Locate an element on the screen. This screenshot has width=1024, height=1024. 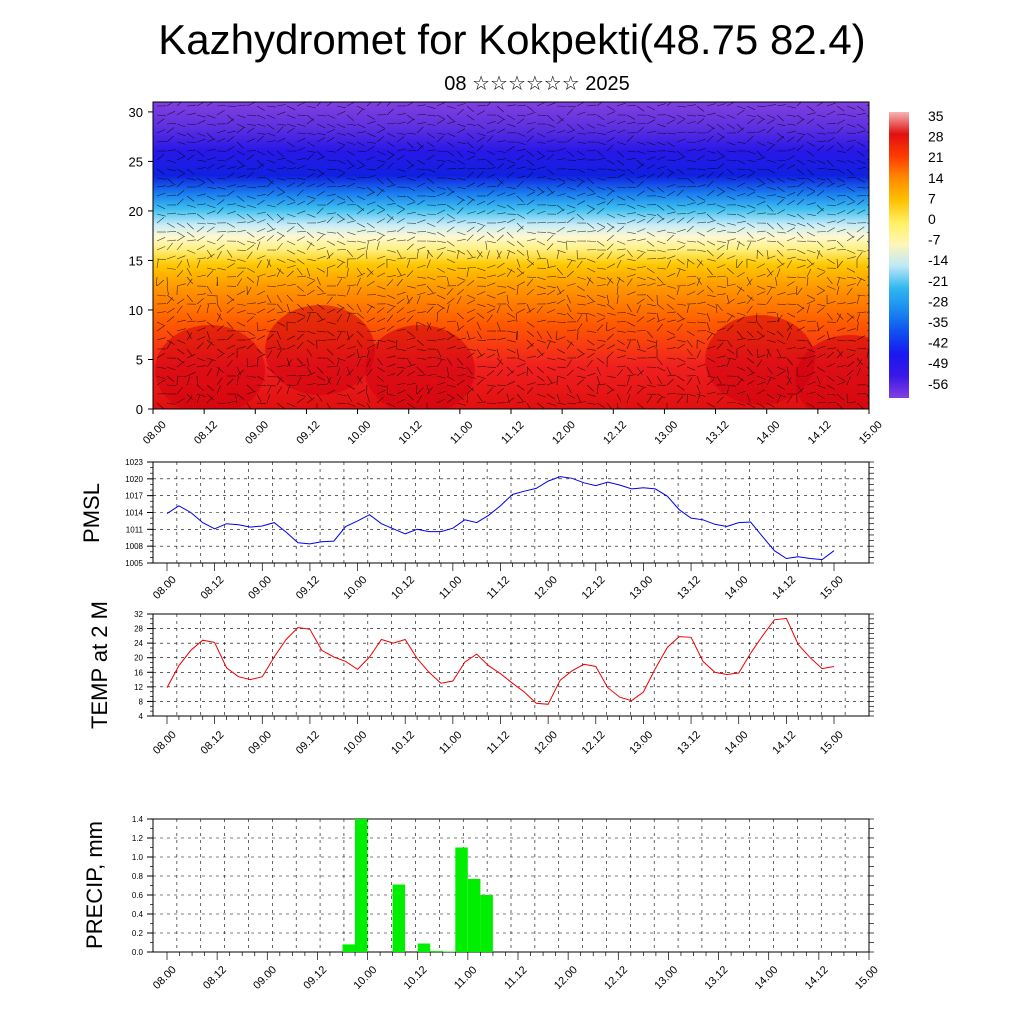
x-tick-label: 12.00 is located at coordinates (546, 588).